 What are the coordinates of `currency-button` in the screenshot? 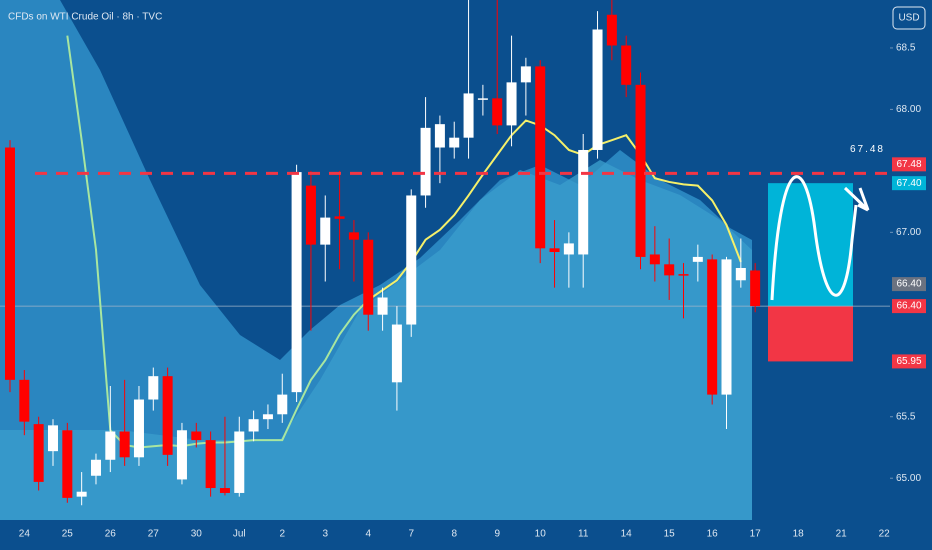 It's located at (909, 18).